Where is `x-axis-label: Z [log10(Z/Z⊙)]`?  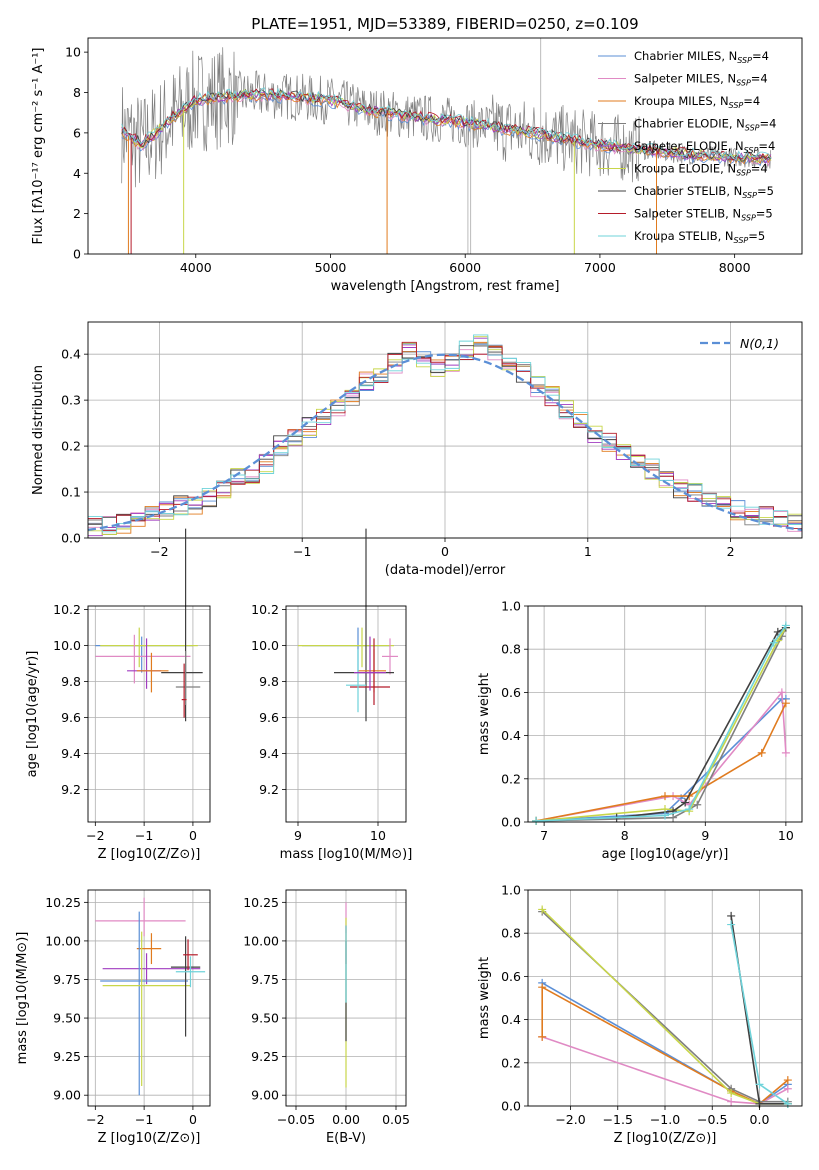
x-axis-label: Z [log10(Z/Z⊙)] is located at coordinates (665, 1138).